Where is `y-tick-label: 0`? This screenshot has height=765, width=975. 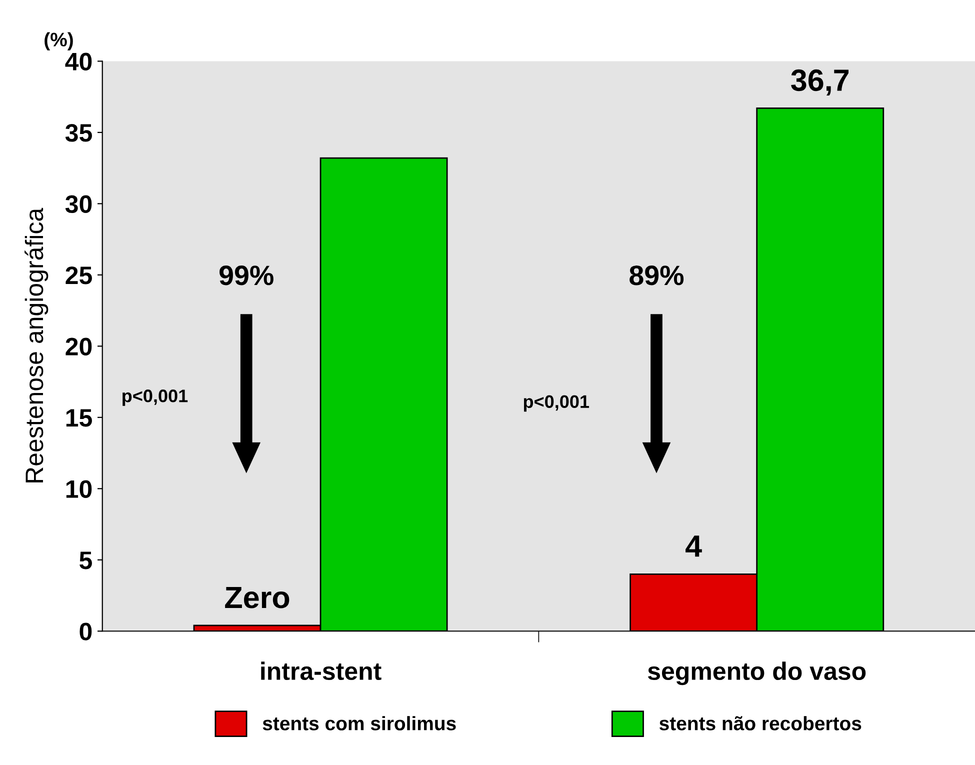
y-tick-label: 0 is located at coordinates (86, 631).